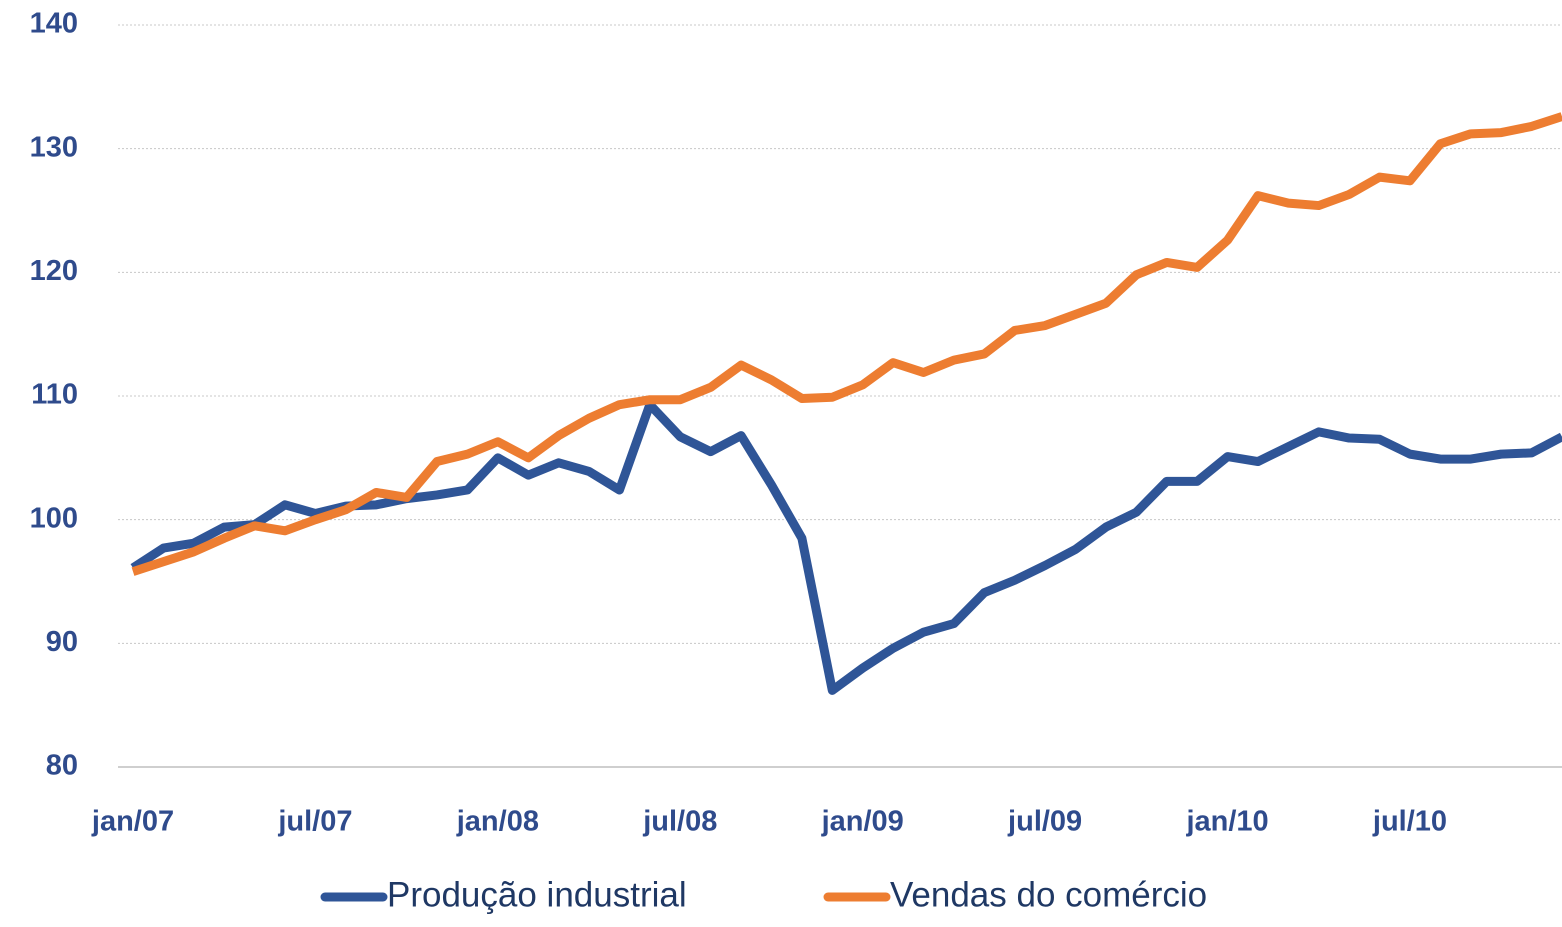  I want to click on y-tick-label: 90, so click(62, 642).